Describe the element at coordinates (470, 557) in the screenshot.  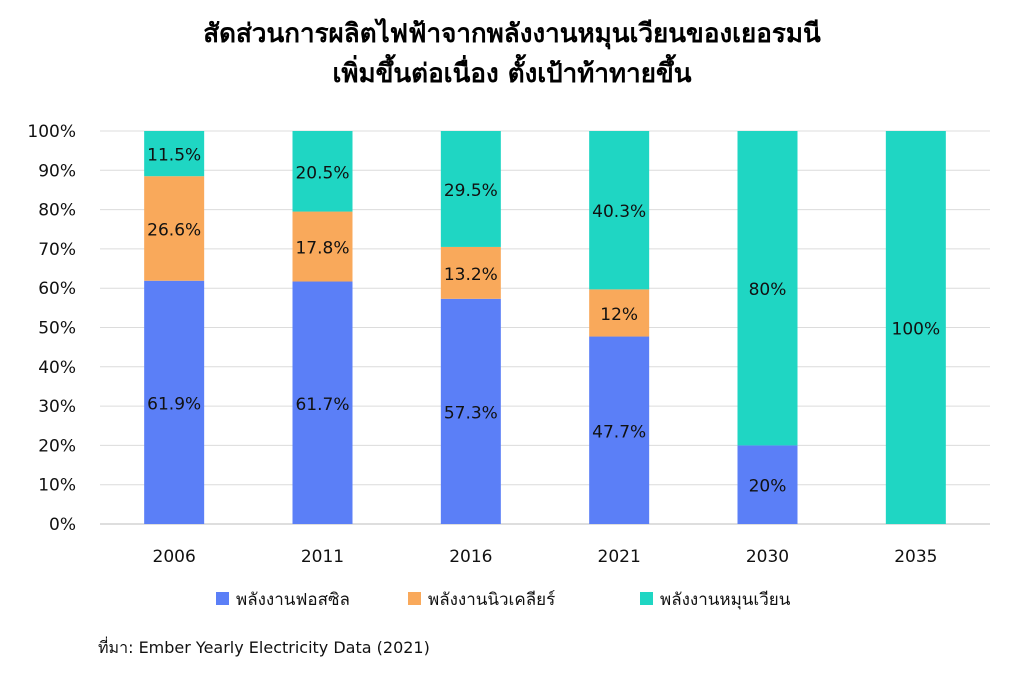
I see `x-tick-label: 2016` at that location.